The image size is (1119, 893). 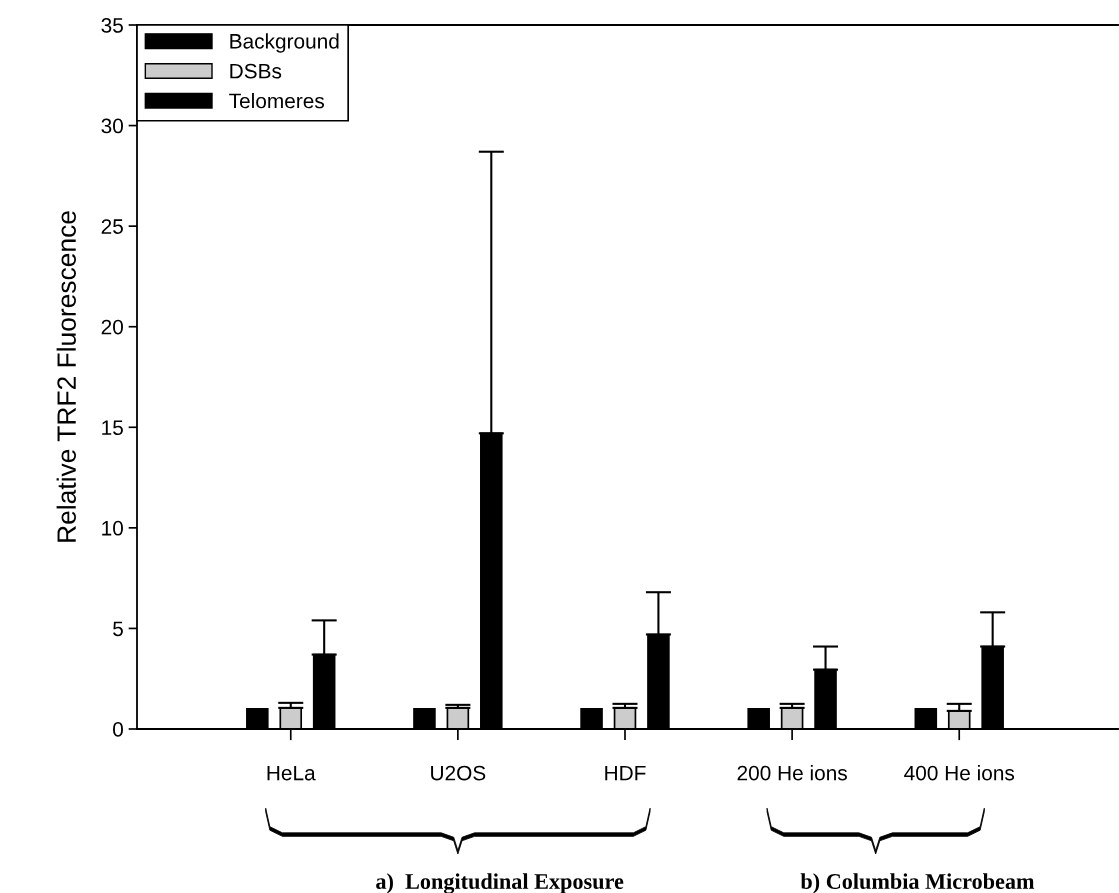 What do you see at coordinates (118, 629) in the screenshot?
I see `y-tick-label: 5` at bounding box center [118, 629].